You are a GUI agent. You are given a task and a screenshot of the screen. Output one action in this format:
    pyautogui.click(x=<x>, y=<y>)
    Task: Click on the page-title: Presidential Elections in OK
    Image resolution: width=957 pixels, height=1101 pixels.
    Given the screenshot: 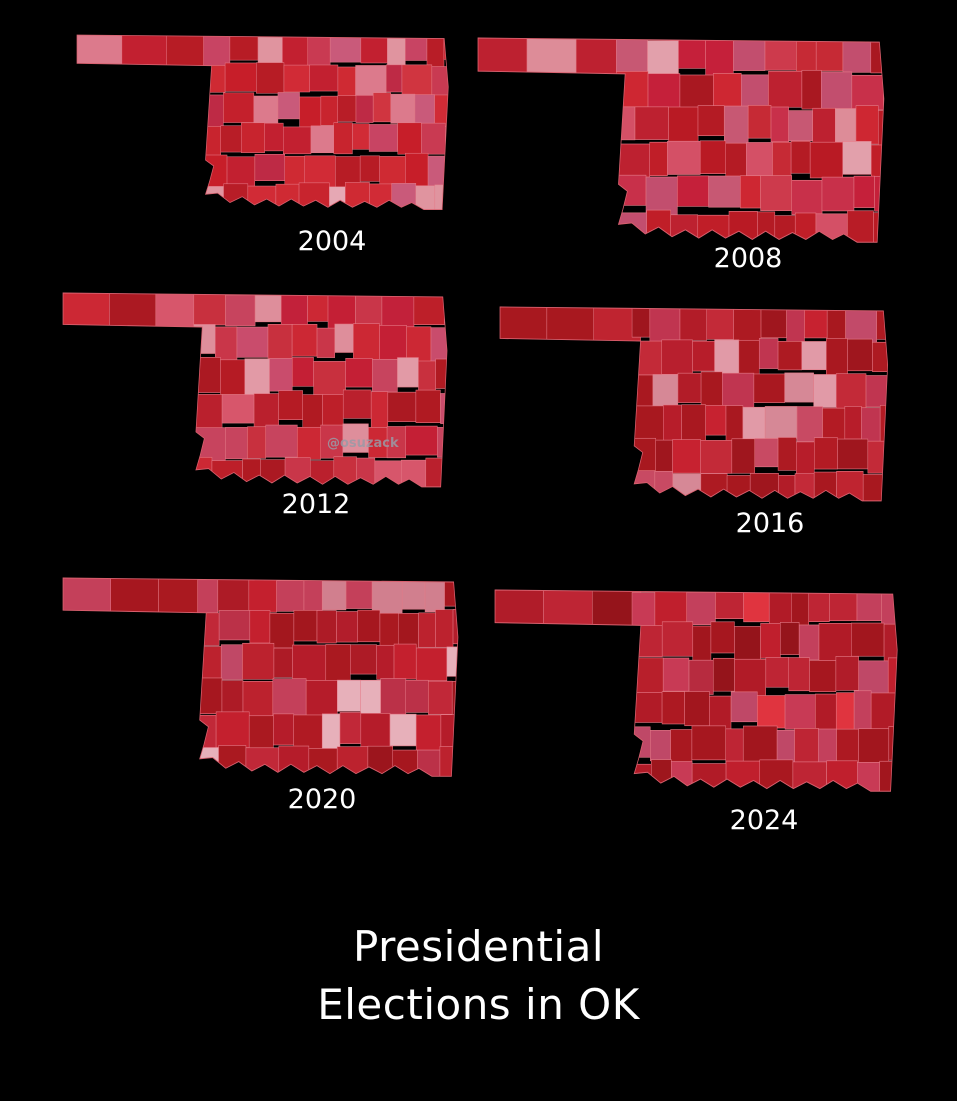 What is the action you would take?
    pyautogui.click(x=478, y=976)
    